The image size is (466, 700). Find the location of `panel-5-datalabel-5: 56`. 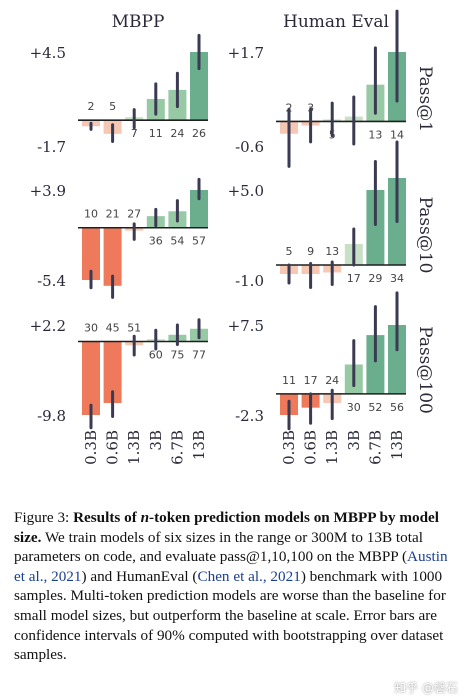

panel-5-datalabel-5: 56 is located at coordinates (397, 407).